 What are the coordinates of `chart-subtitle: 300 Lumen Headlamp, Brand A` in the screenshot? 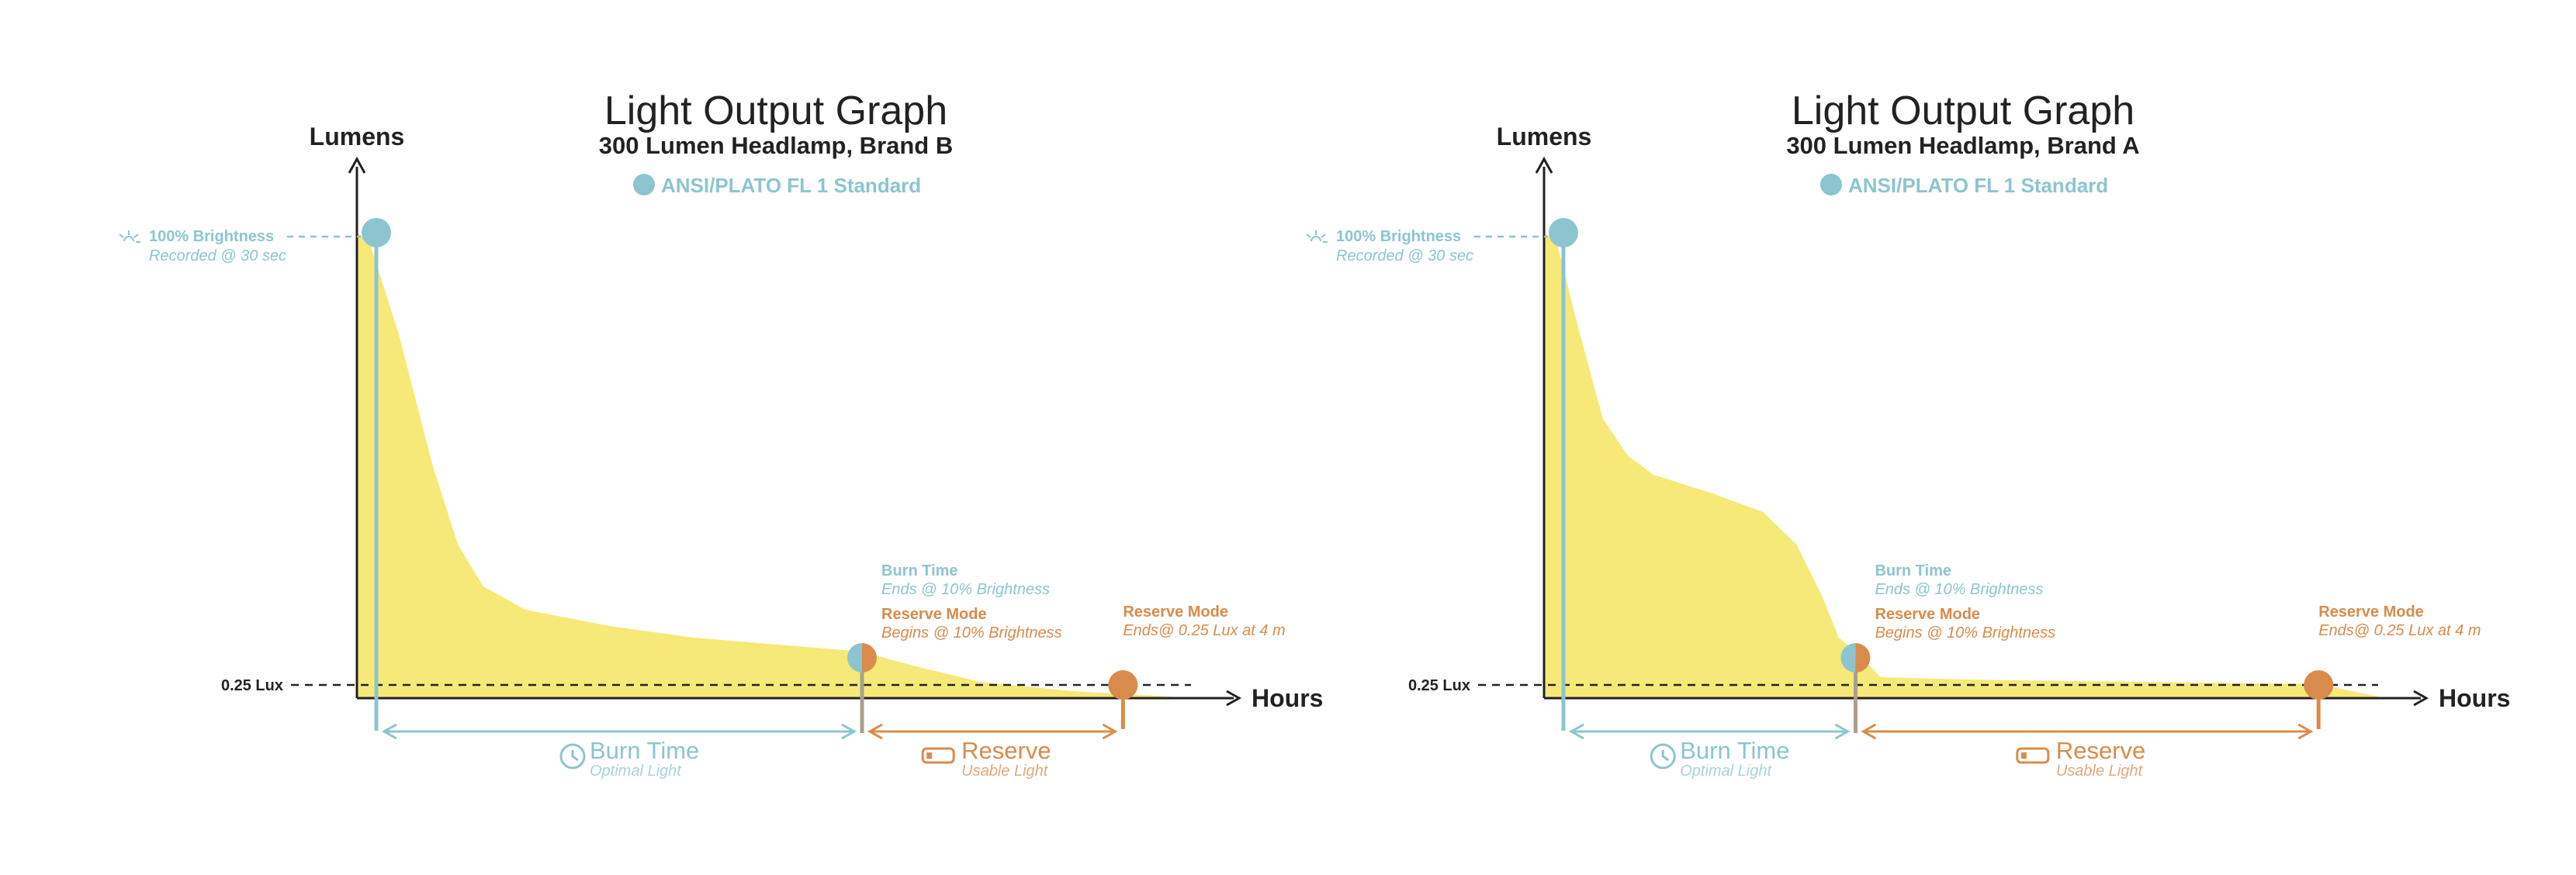 It's located at (1962, 145).